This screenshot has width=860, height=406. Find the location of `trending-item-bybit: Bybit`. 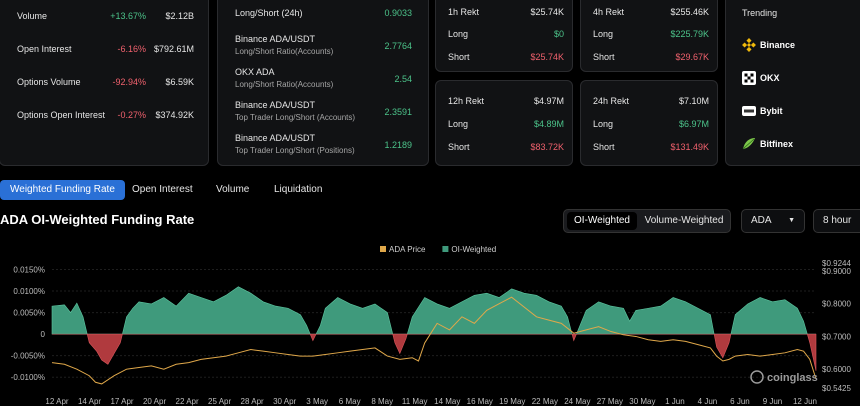

trending-item-bybit: Bybit is located at coordinates (762, 111).